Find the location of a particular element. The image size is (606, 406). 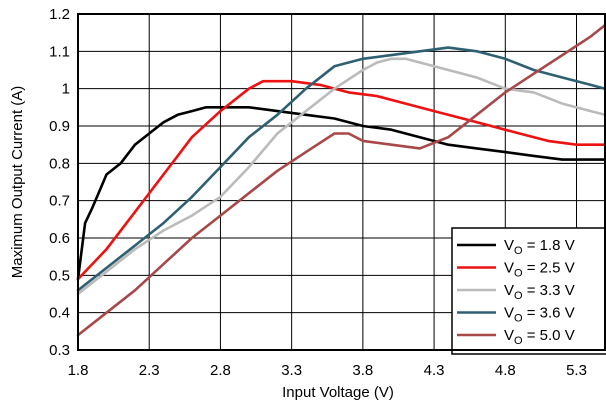

y-tick-label: 0.3 is located at coordinates (59, 350).